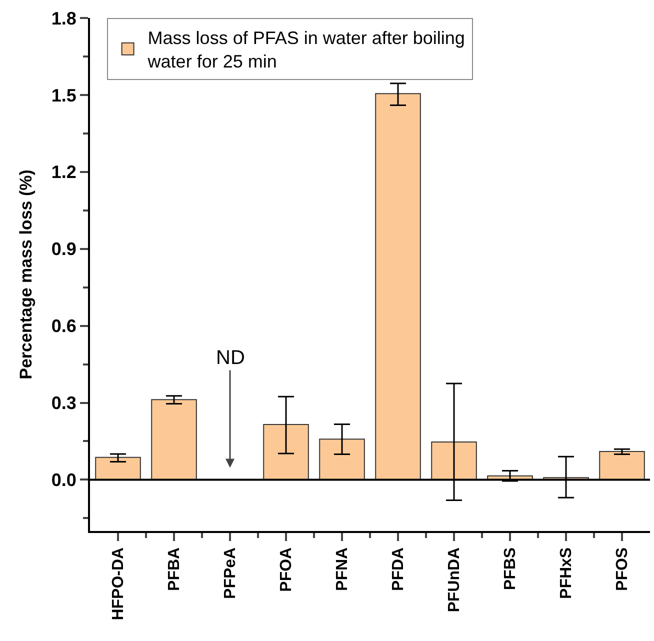  What do you see at coordinates (63, 480) in the screenshot?
I see `y-tick-label: 0.0` at bounding box center [63, 480].